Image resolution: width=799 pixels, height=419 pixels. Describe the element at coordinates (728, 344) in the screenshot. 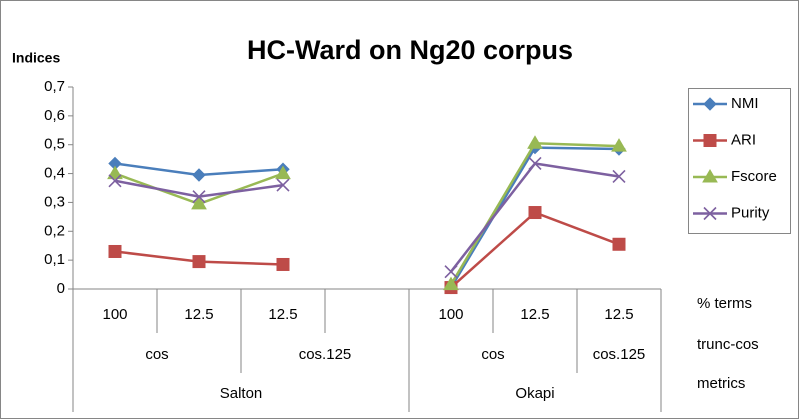

I see `level-name: trunc-cos` at that location.